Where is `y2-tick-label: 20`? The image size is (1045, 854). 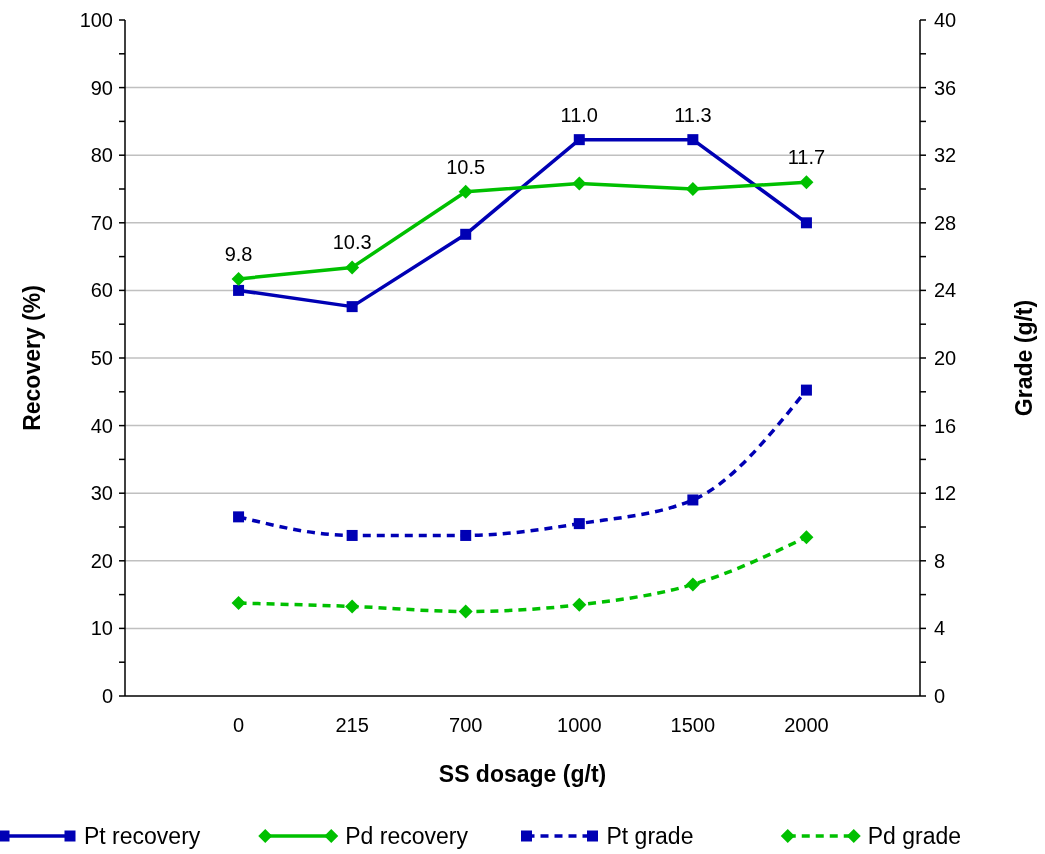 y2-tick-label: 20 is located at coordinates (945, 358).